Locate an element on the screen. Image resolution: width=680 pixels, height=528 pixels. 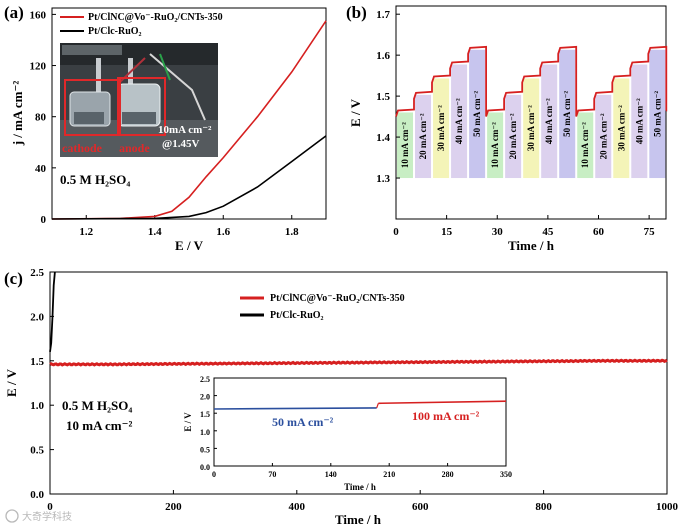
watermark: 大奇学科技 is located at coordinates (38, 516).